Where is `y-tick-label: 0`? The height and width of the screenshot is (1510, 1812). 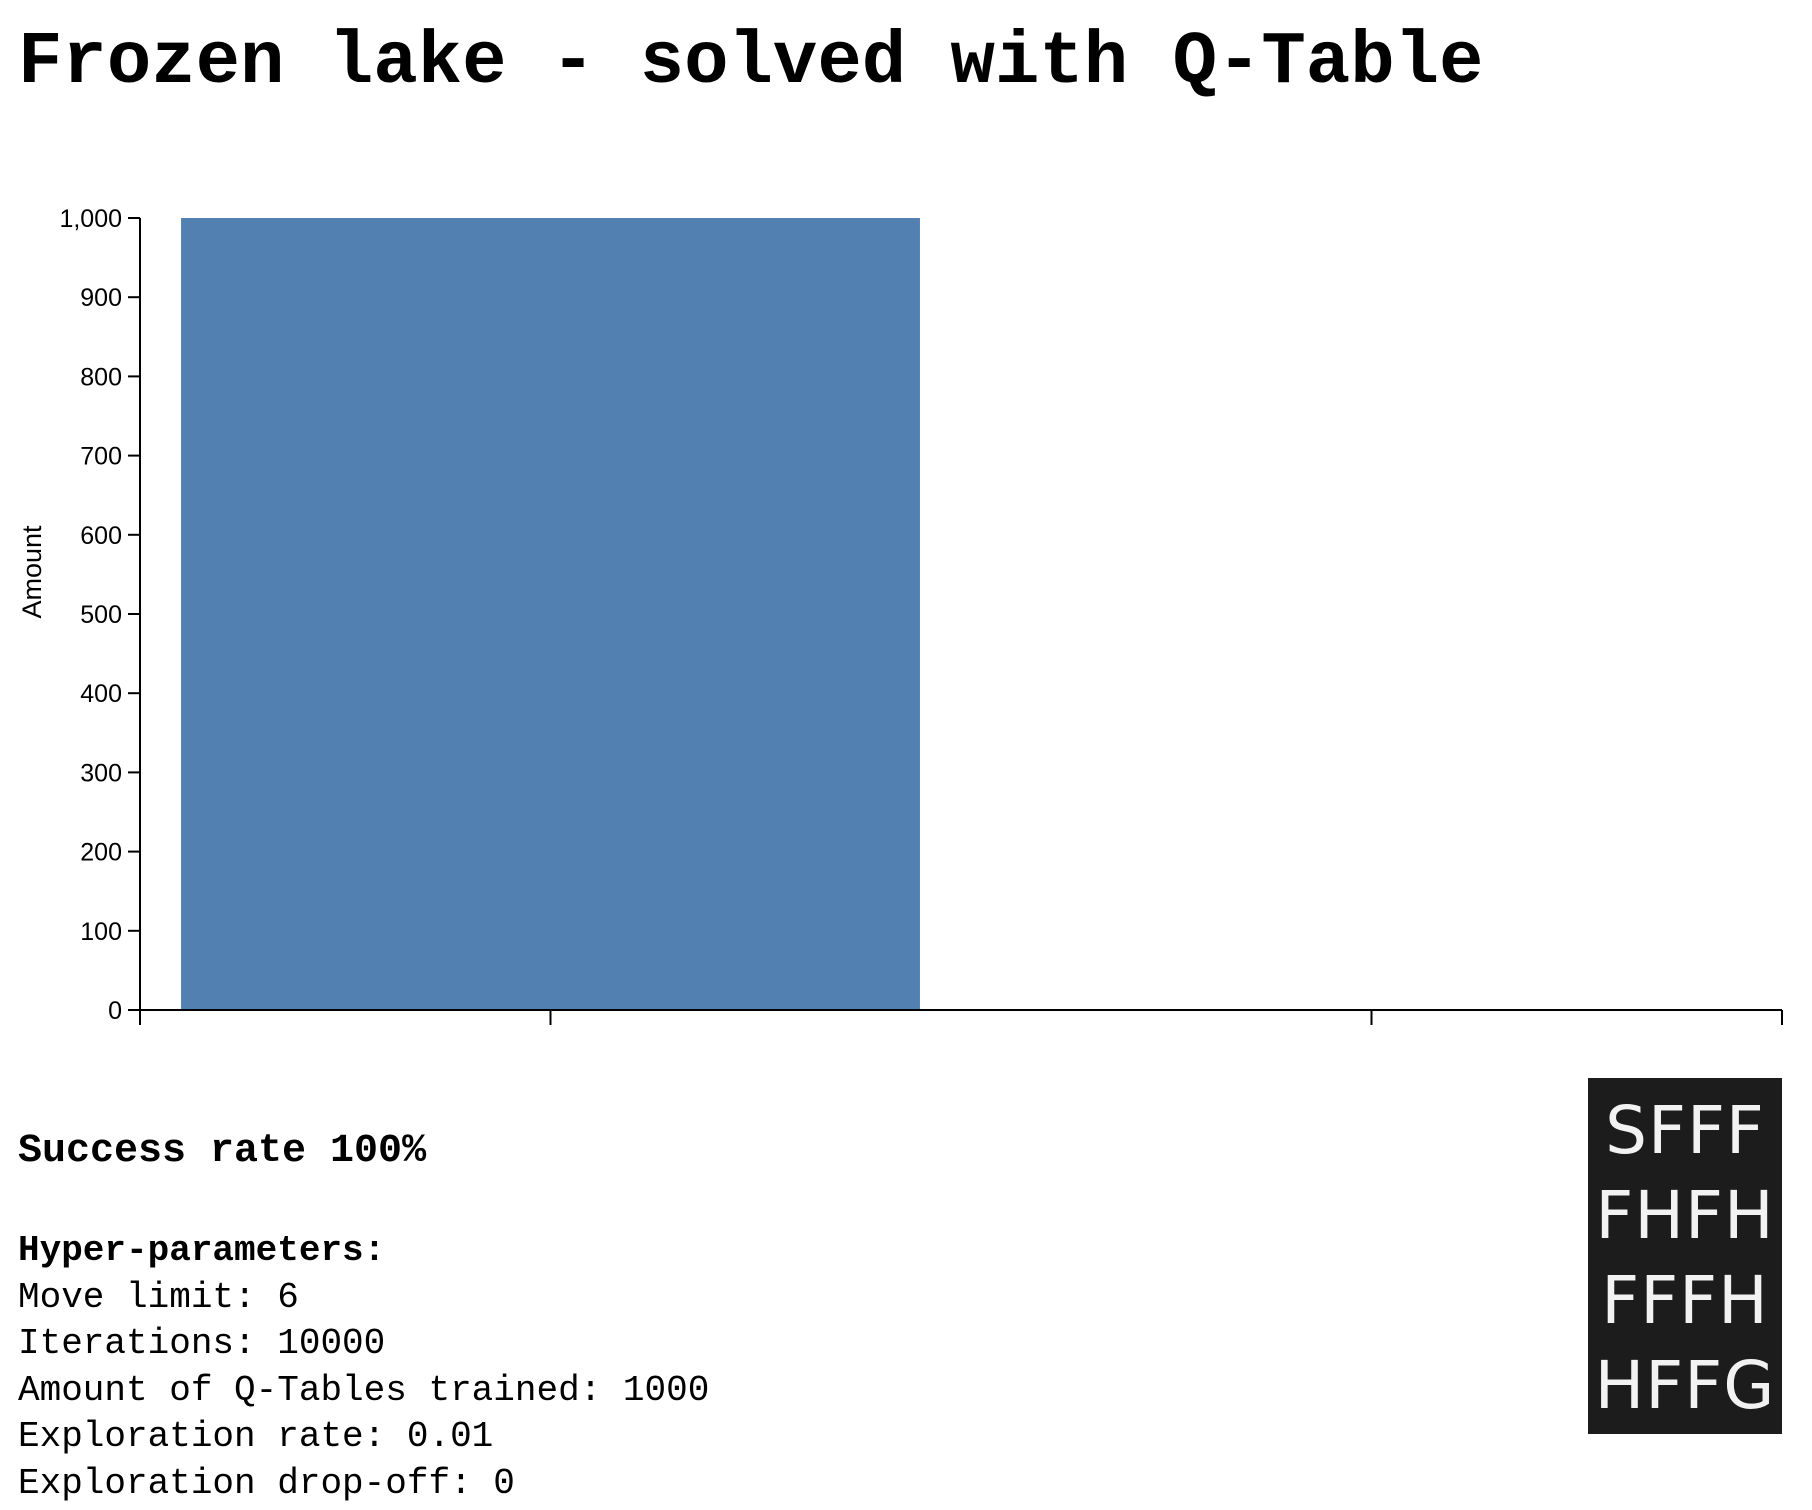
y-tick-label: 0 is located at coordinates (115, 1011).